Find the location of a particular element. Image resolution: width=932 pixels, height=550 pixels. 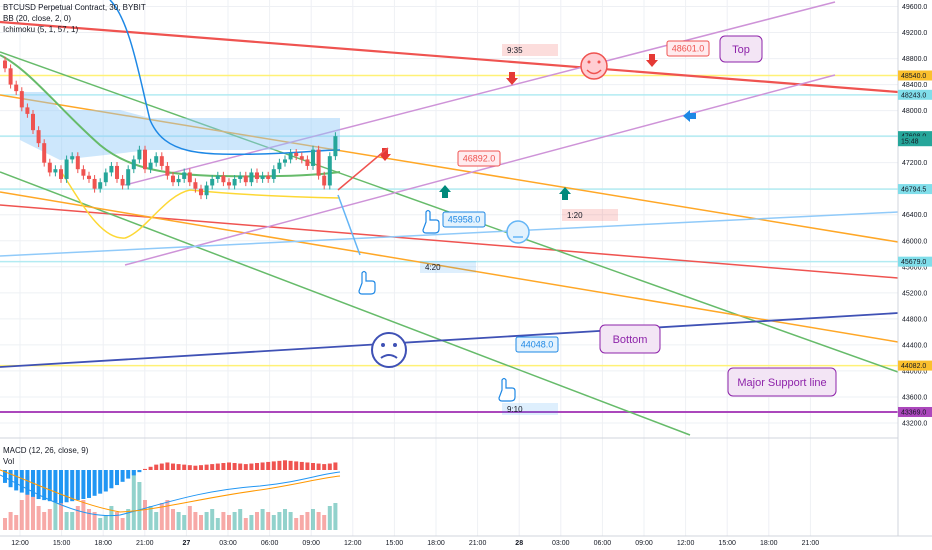

time-tick-label: 15:00 is located at coordinates (727, 543).